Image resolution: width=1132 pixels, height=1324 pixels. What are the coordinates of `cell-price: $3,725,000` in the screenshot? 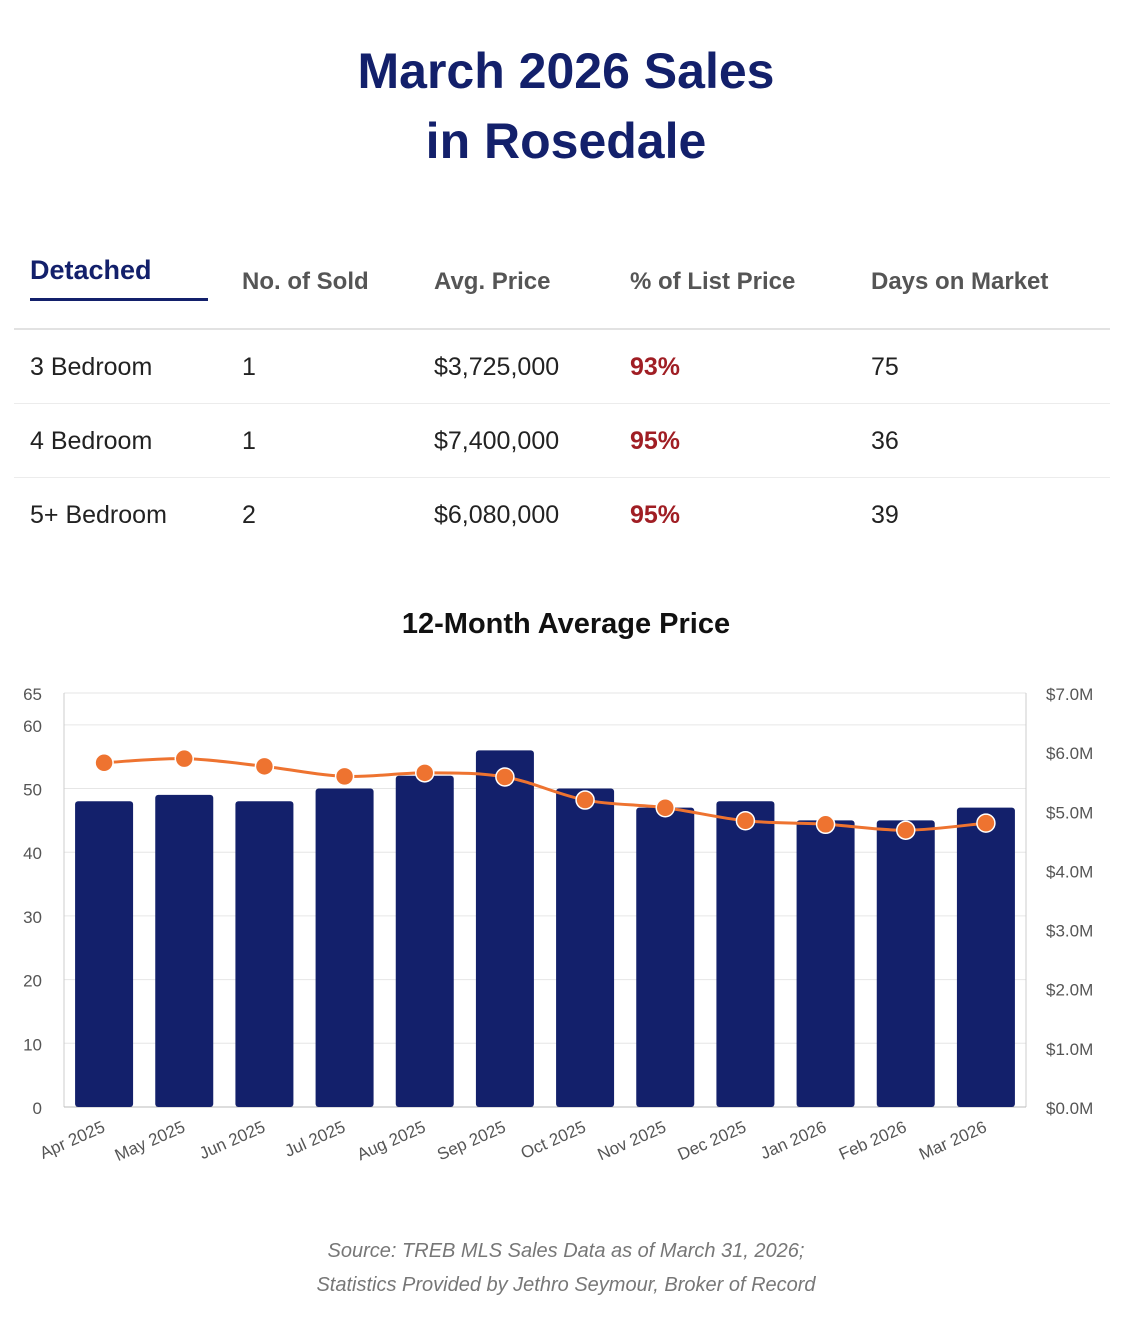 It's located at (497, 367).